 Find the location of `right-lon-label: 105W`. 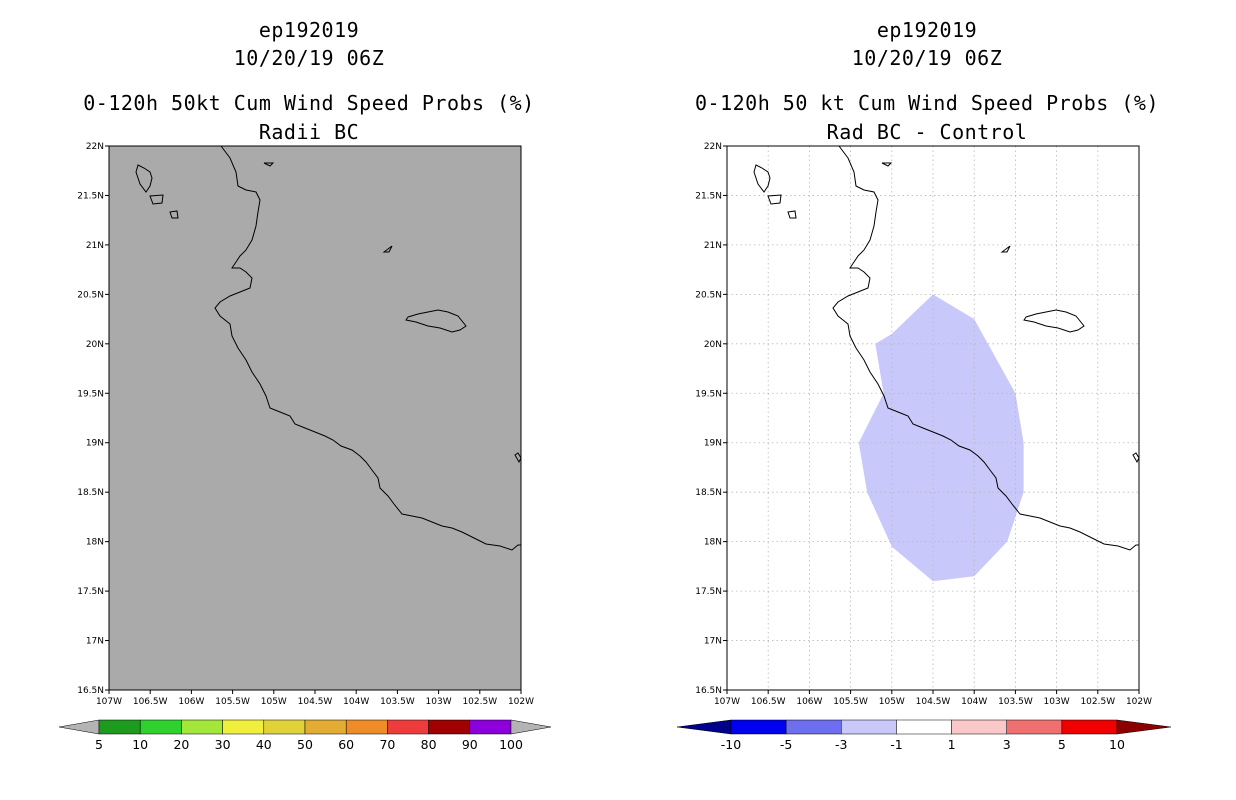

right-lon-label: 105W is located at coordinates (892, 702).